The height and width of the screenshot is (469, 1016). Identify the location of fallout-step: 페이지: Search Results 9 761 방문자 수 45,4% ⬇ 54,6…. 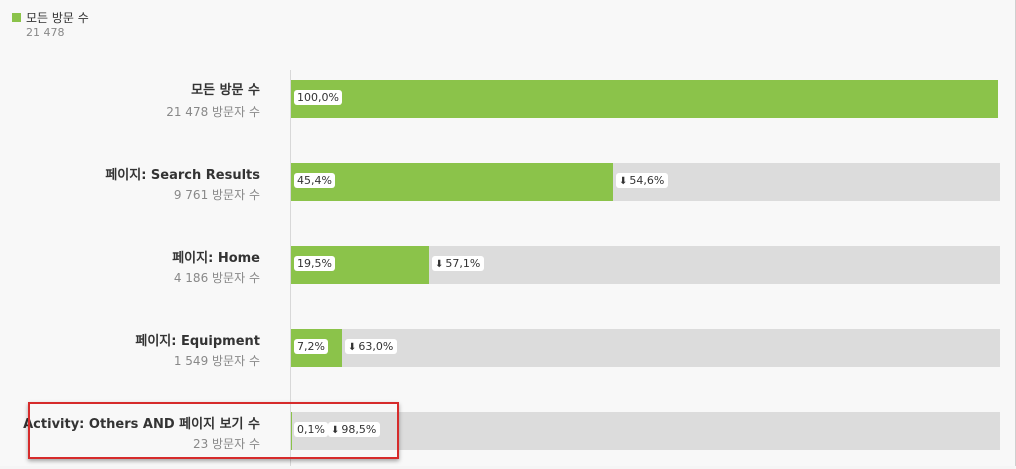
(507, 190).